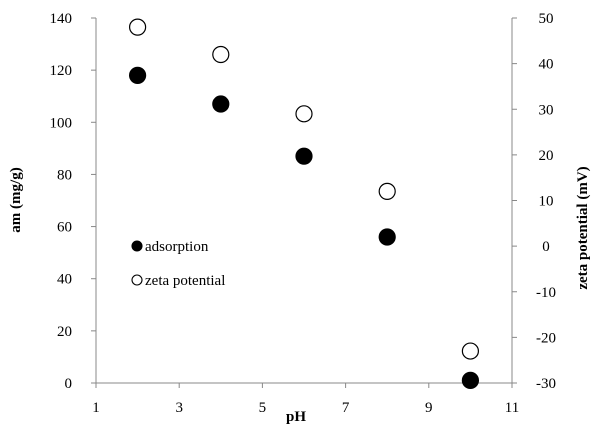 Image resolution: width=596 pixels, height=427 pixels. What do you see at coordinates (69, 384) in the screenshot?
I see `y-left-tick-label: 0` at bounding box center [69, 384].